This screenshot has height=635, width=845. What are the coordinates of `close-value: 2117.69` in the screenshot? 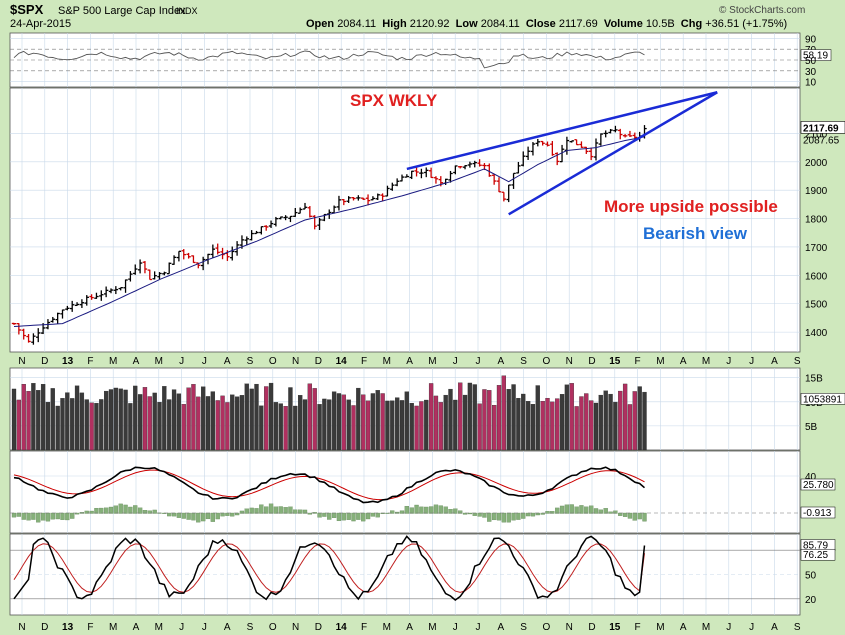 It's located at (578, 24).